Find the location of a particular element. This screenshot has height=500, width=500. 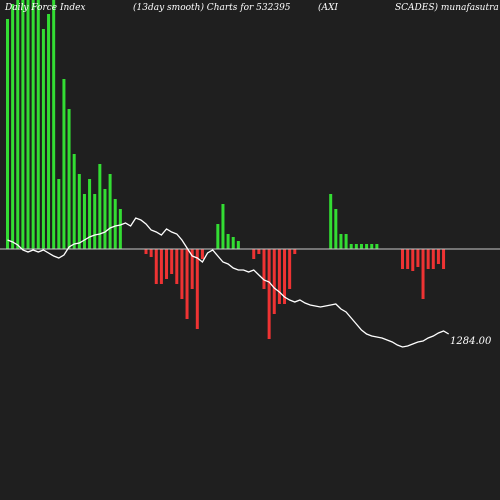

header-left: Daily Force Index is located at coordinates (45, 8).